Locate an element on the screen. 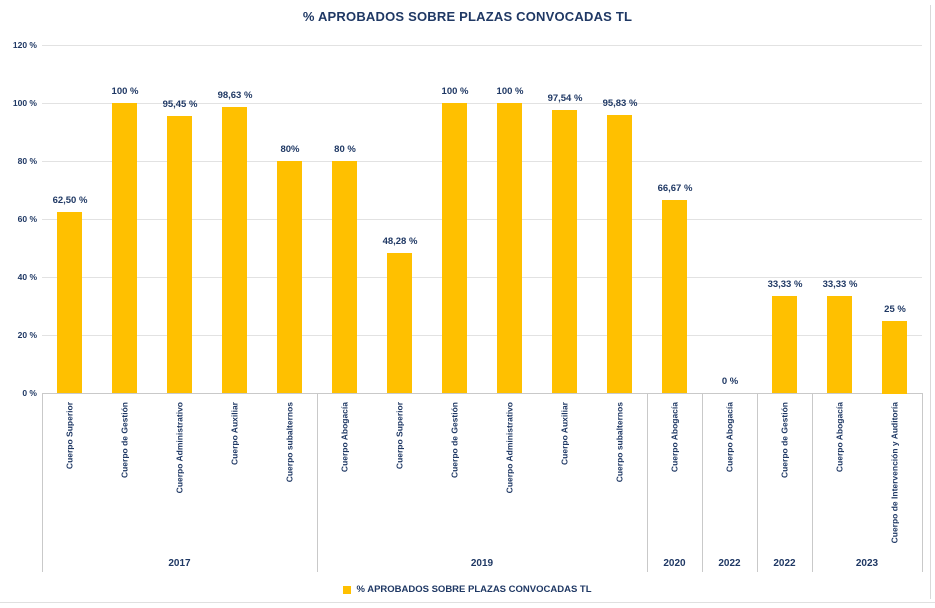  y-tick-label: 20 % is located at coordinates (27, 335).